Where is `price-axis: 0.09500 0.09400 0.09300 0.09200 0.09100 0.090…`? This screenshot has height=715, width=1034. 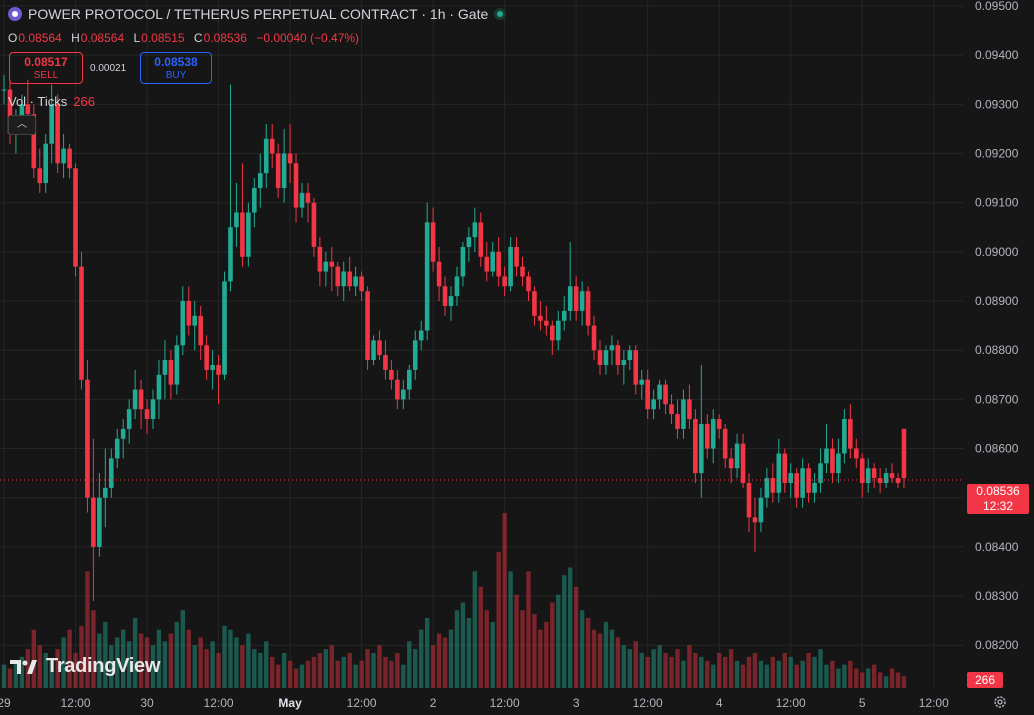
price-axis: 0.09500 0.09400 0.09300 0.09200 0.09100 0.090… is located at coordinates (997, 326).